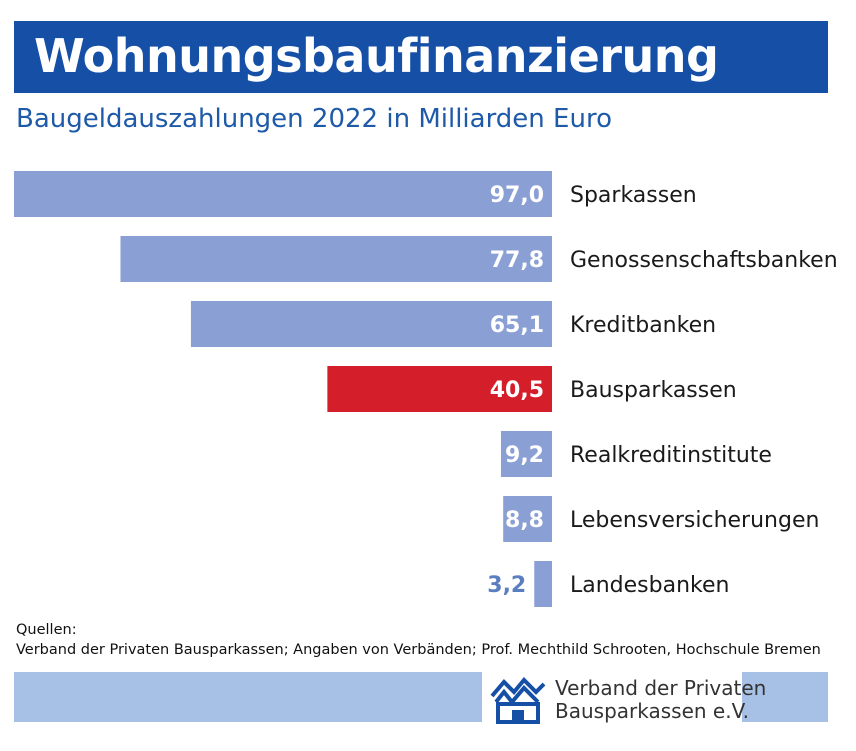 The width and height of the screenshot is (856, 751). What do you see at coordinates (633, 195) in the screenshot?
I see `category-label: Sparkassen` at bounding box center [633, 195].